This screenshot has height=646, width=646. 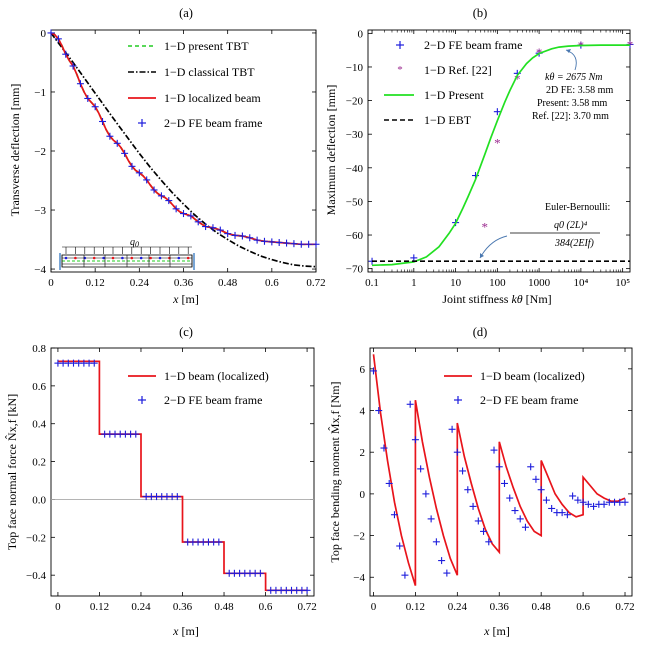 I want to click on panel-c-xtick-label: 0.12, so click(x=99, y=607).